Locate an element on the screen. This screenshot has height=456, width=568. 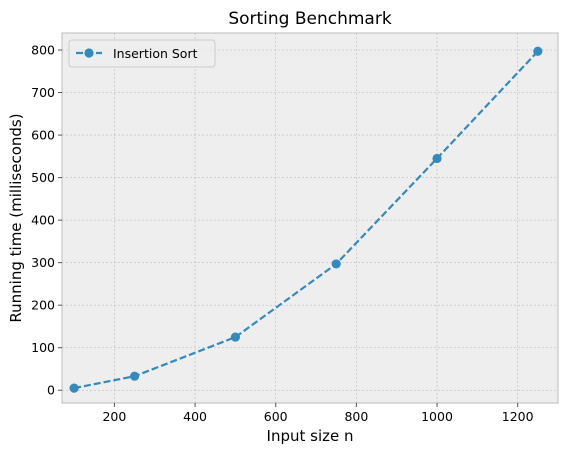
x-tick-label: 400 is located at coordinates (195, 416).